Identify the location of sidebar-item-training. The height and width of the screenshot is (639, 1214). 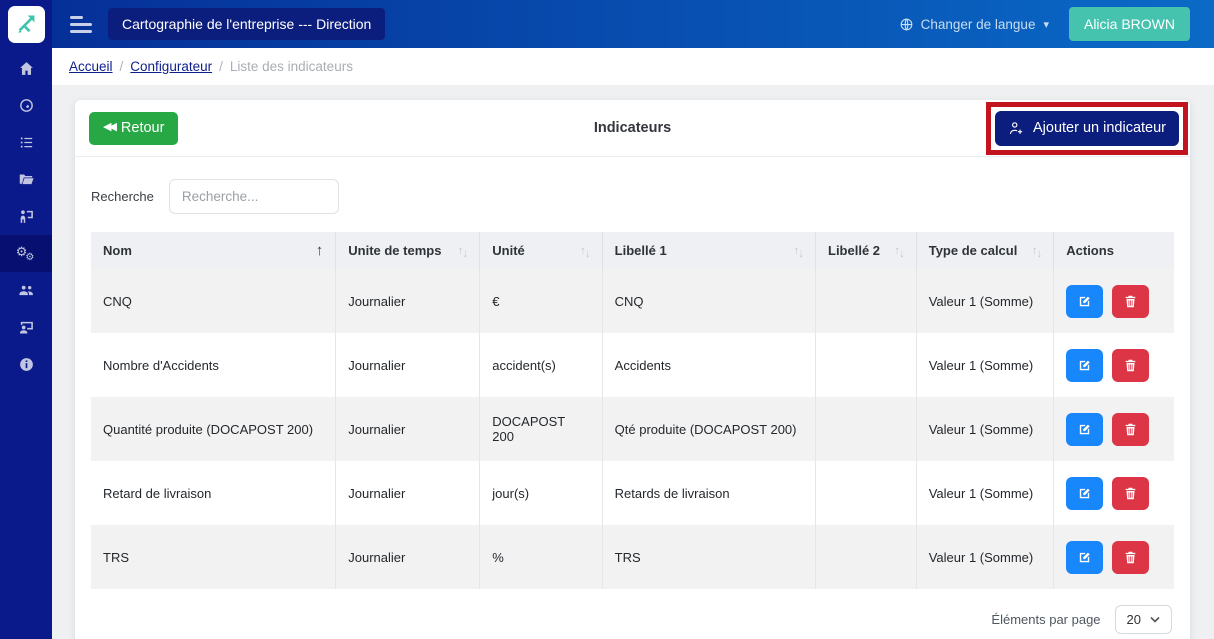
(26, 216).